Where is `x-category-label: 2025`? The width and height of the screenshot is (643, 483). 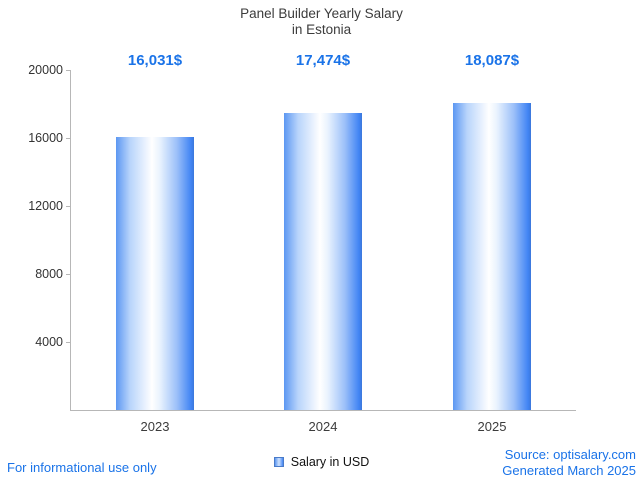 x-category-label: 2025 is located at coordinates (492, 426).